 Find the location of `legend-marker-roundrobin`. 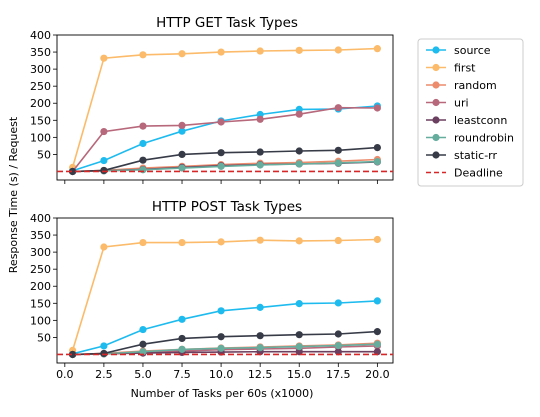

legend-marker-roundrobin is located at coordinates (436, 137).